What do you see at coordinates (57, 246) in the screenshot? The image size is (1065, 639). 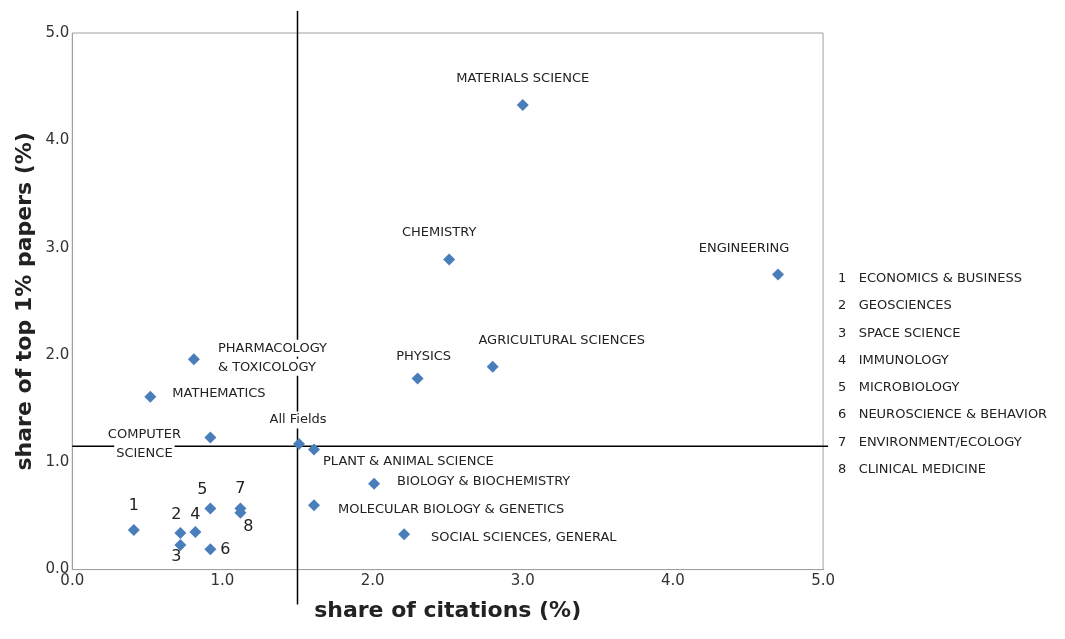 I see `y-tick-label: 3.0` at bounding box center [57, 246].